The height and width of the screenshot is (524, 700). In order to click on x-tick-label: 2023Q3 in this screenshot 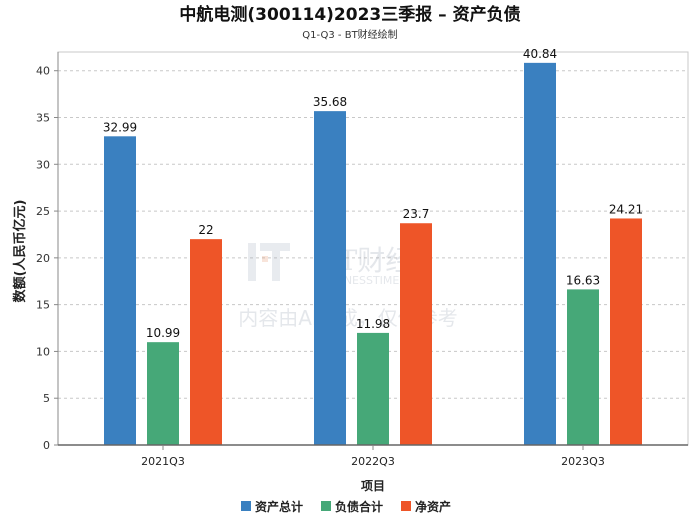, I will do `click(583, 461)`.